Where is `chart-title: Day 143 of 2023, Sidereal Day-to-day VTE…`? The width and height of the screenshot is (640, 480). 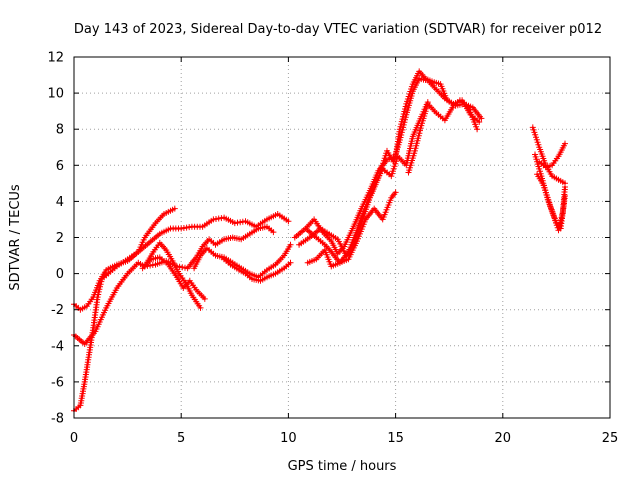
chart-title: Day 143 of 2023, Sidereal Day-to-day VTE… is located at coordinates (338, 29).